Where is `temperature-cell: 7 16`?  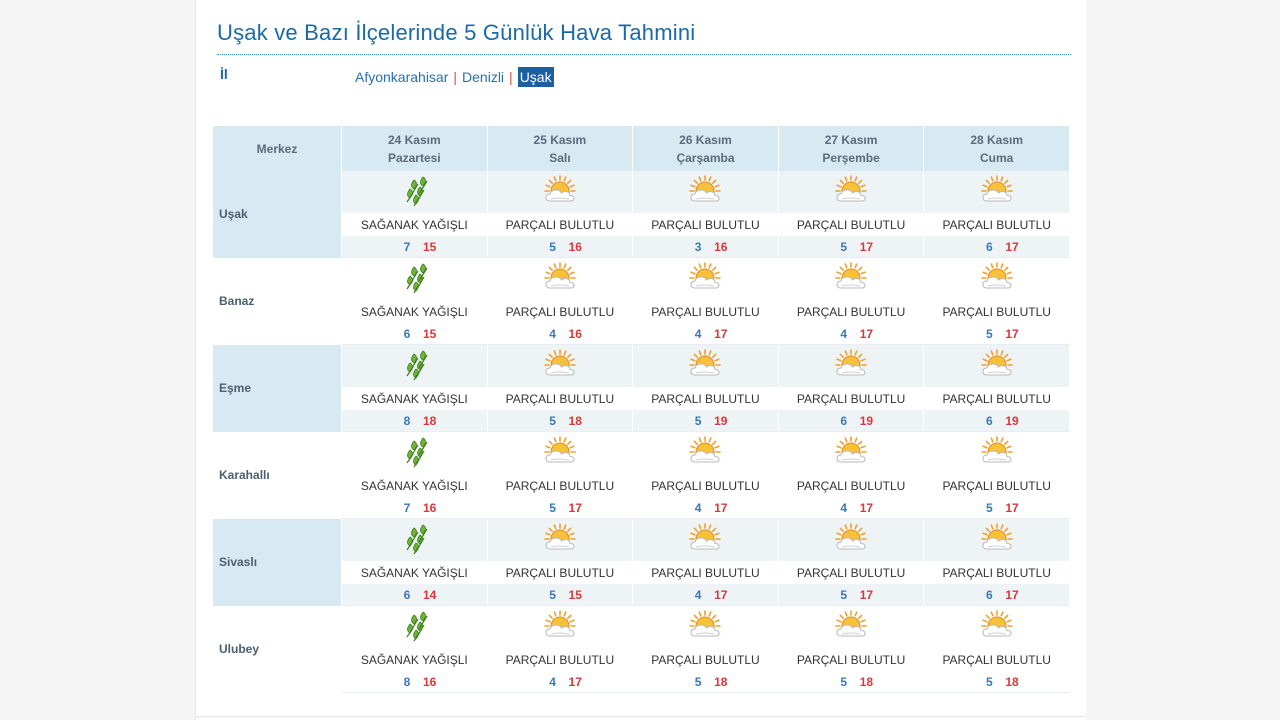
temperature-cell: 7 16 is located at coordinates (414, 508).